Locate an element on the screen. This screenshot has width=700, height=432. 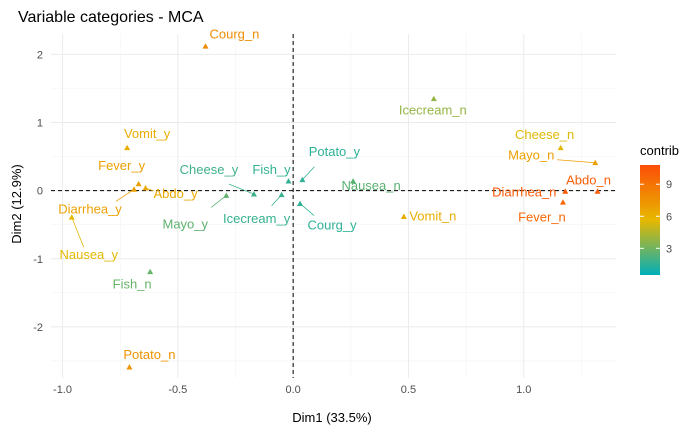
legend-tick-label: 6 is located at coordinates (669, 217).